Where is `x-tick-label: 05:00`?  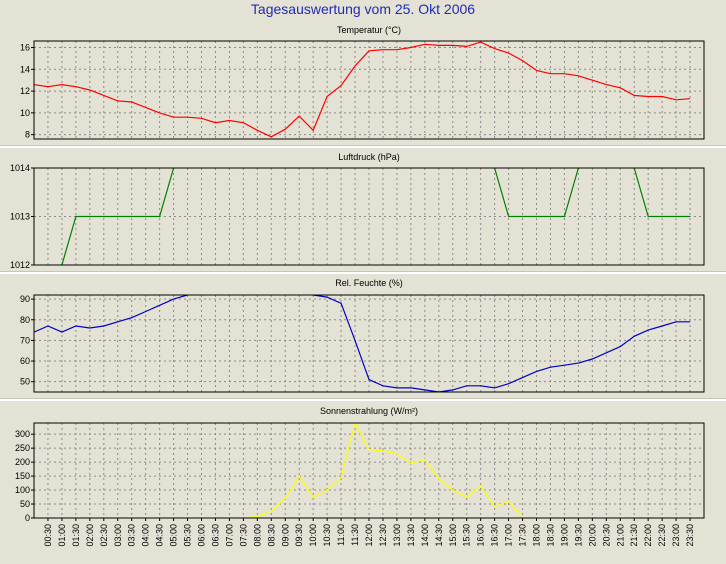 x-tick-label: 05:00 is located at coordinates (174, 535).